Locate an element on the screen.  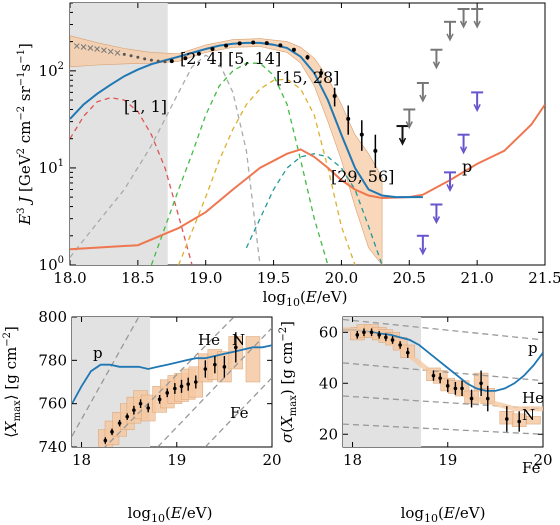
clipped is located at coordinates (443, 382).